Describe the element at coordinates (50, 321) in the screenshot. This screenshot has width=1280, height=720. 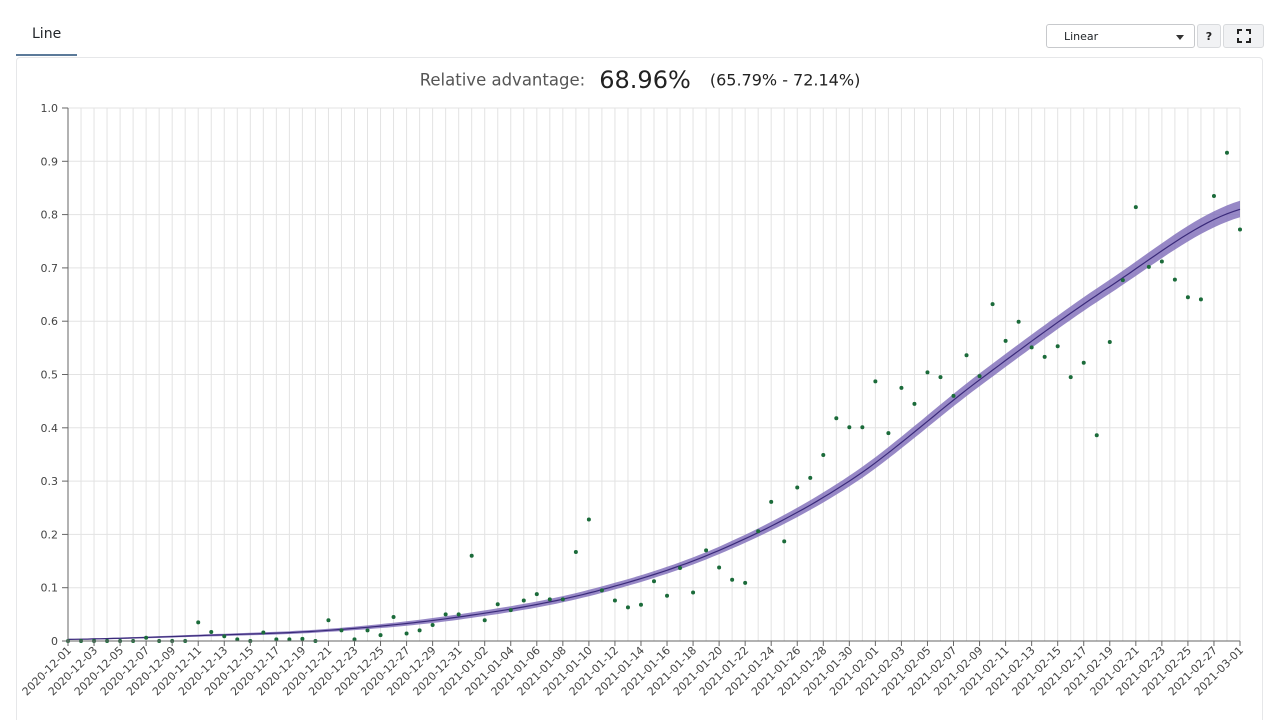
I see `y-tick-label: 0.6` at that location.